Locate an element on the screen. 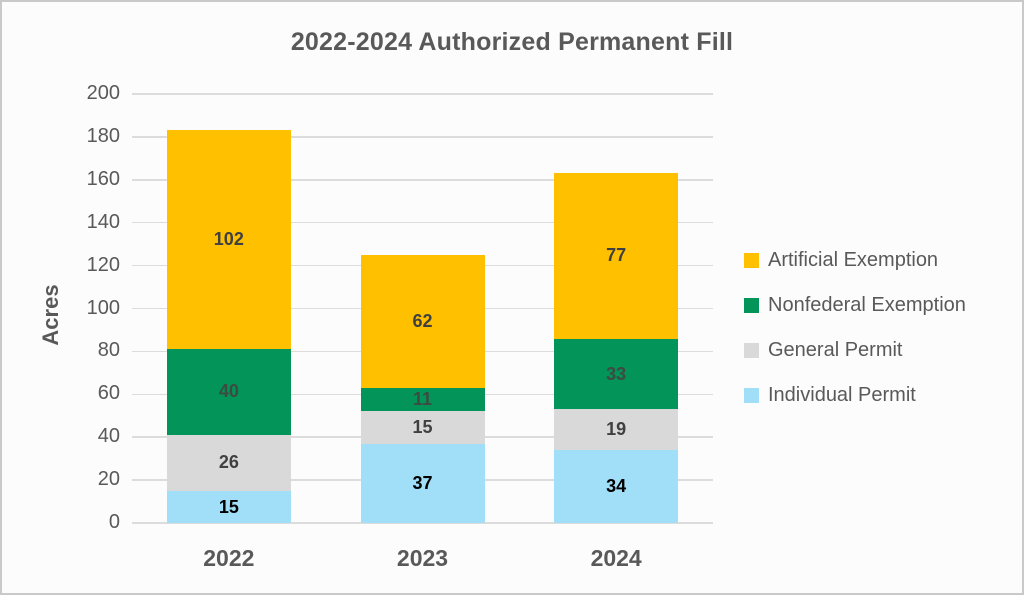  legend-label: Individual Permit is located at coordinates (842, 395).